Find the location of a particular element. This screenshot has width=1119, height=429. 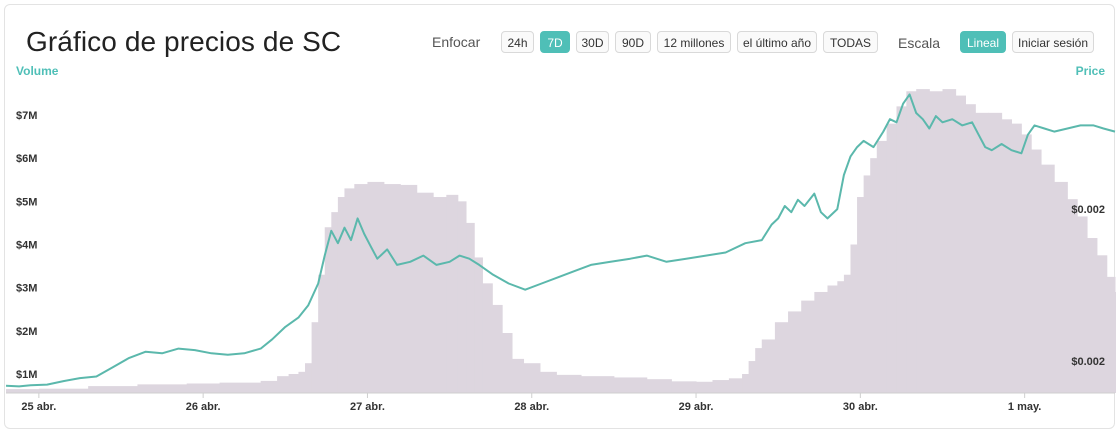

zoom-button-7d: 7D is located at coordinates (555, 42).